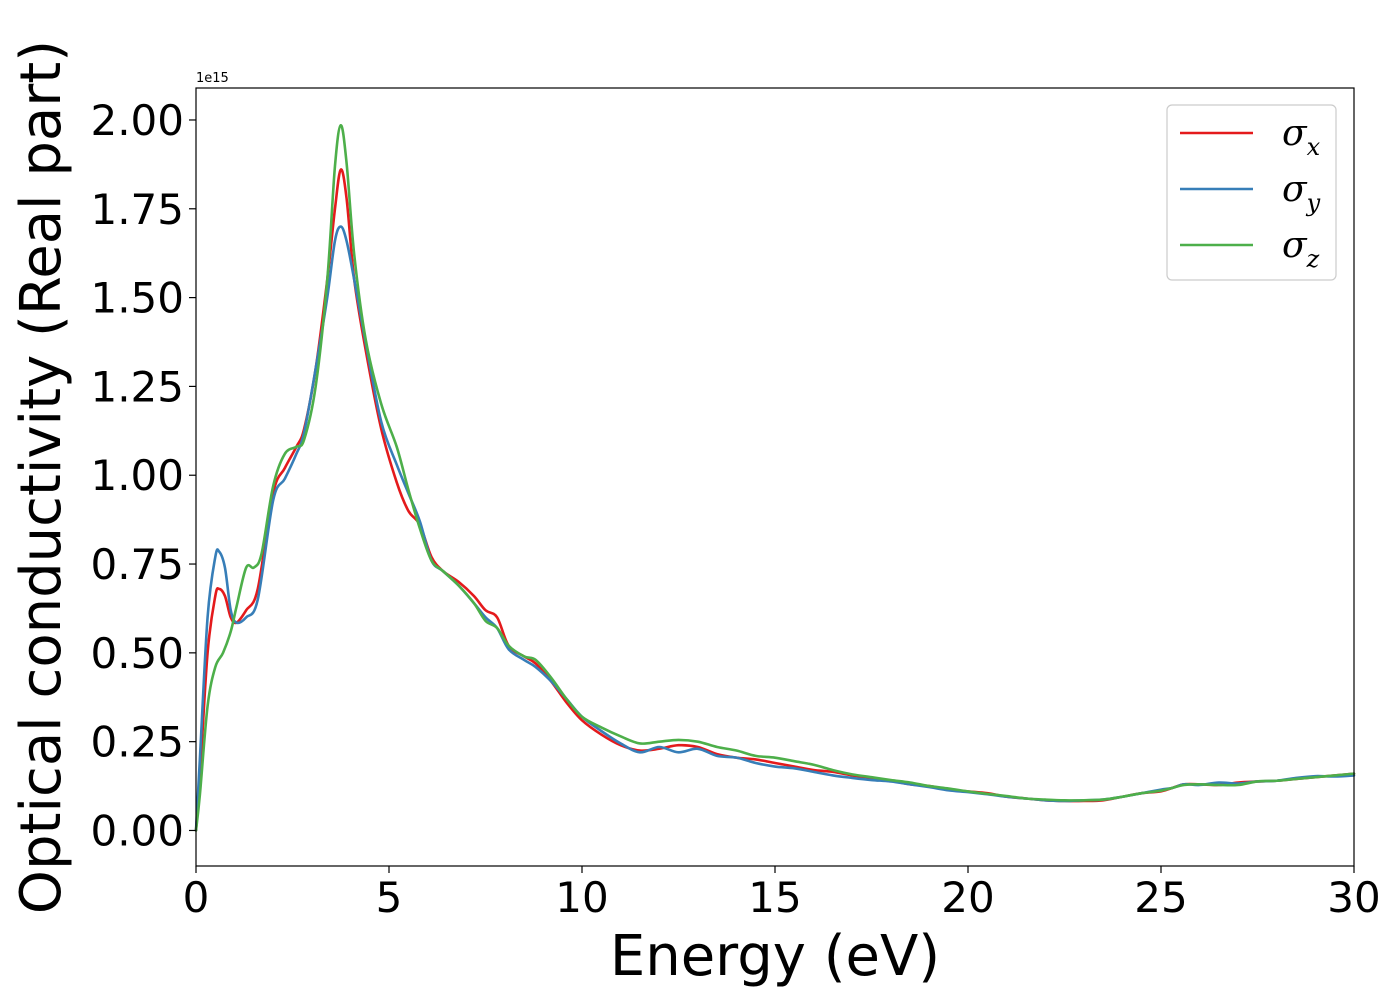 The image size is (1400, 1000). I want to click on x-tick-label: 5, so click(389, 897).